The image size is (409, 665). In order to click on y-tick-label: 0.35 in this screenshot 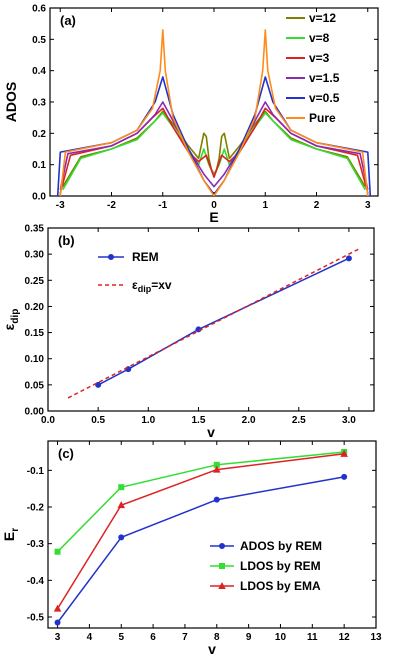, I will do `click(35, 229)`.